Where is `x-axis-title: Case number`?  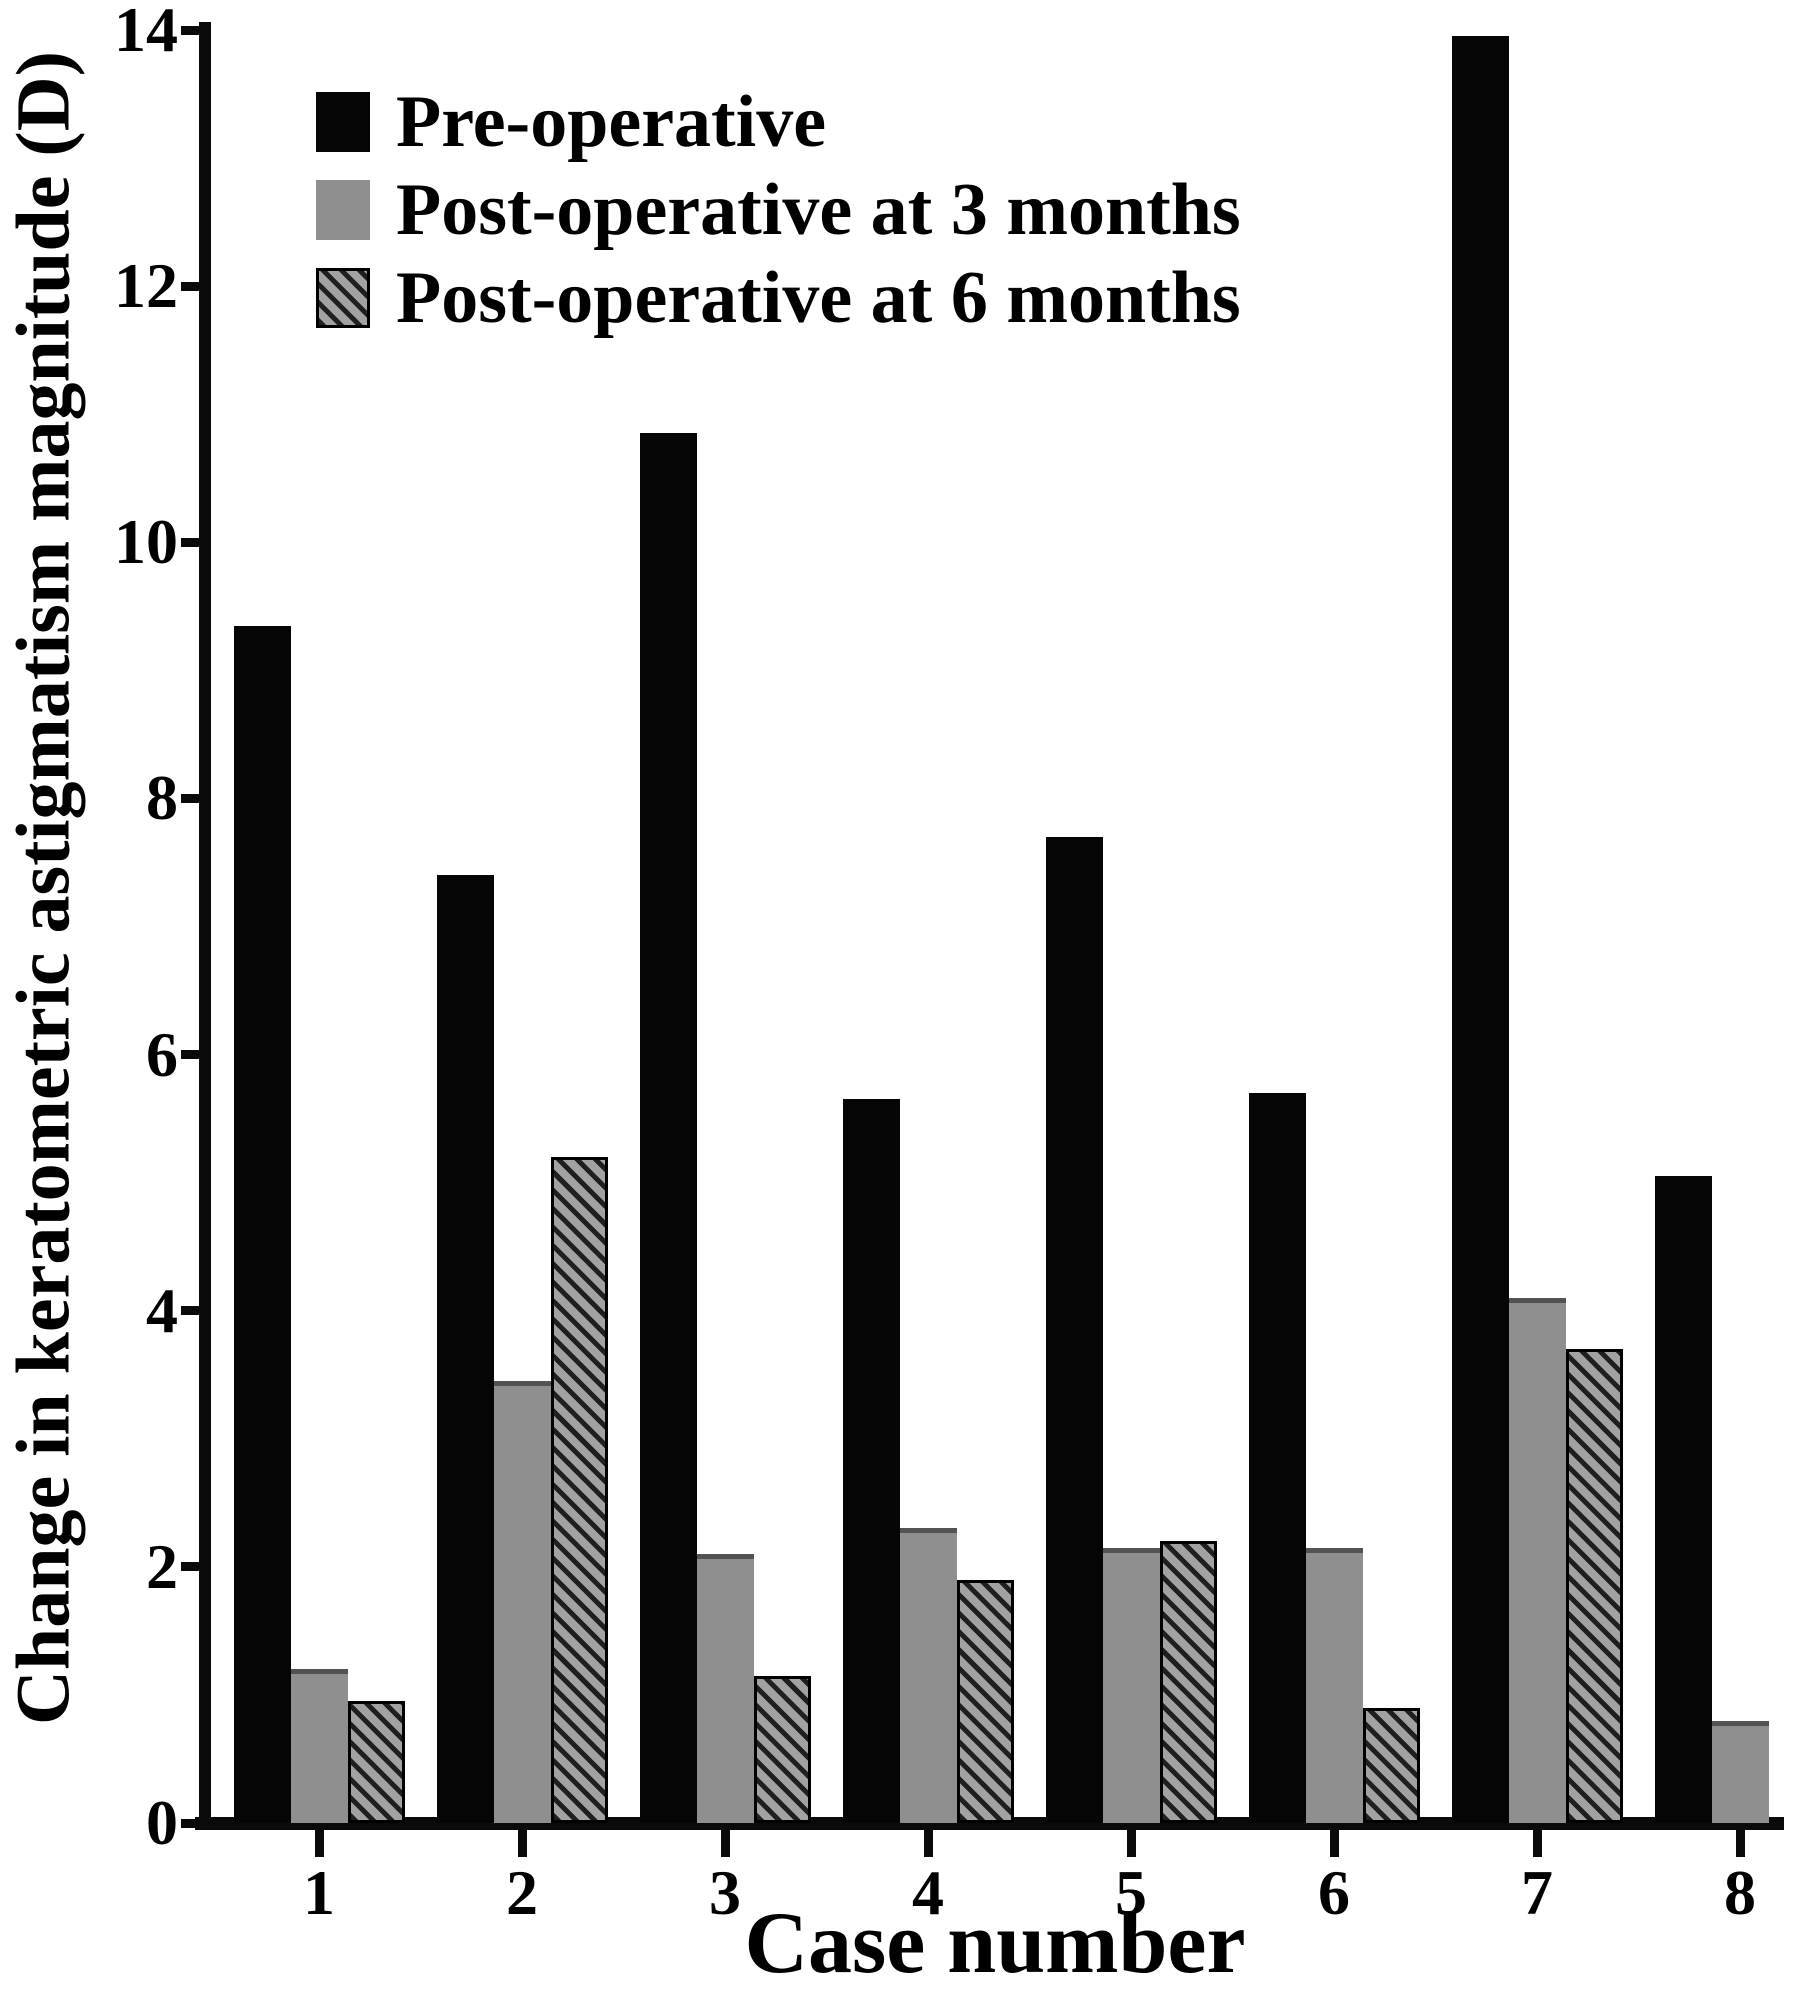 x-axis-title: Case number is located at coordinates (995, 1942).